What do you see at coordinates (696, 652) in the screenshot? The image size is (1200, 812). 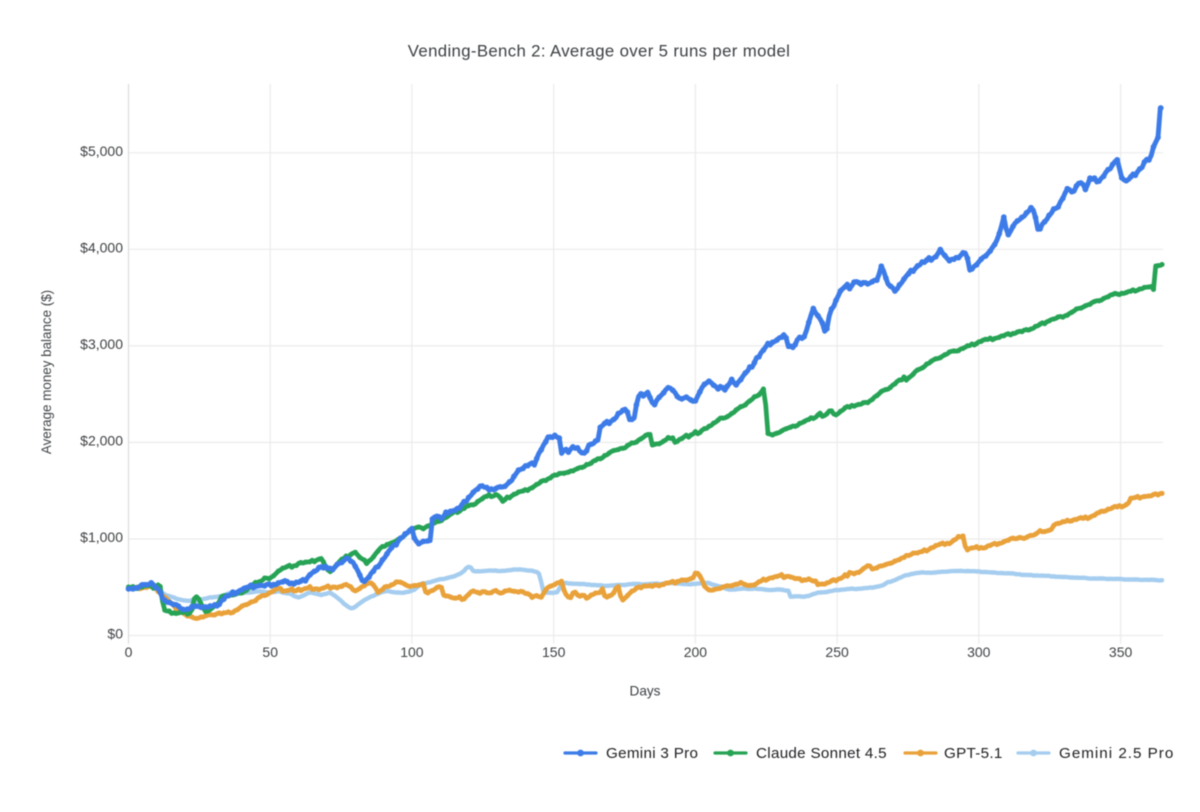 I see `svg-text: 200` at bounding box center [696, 652].